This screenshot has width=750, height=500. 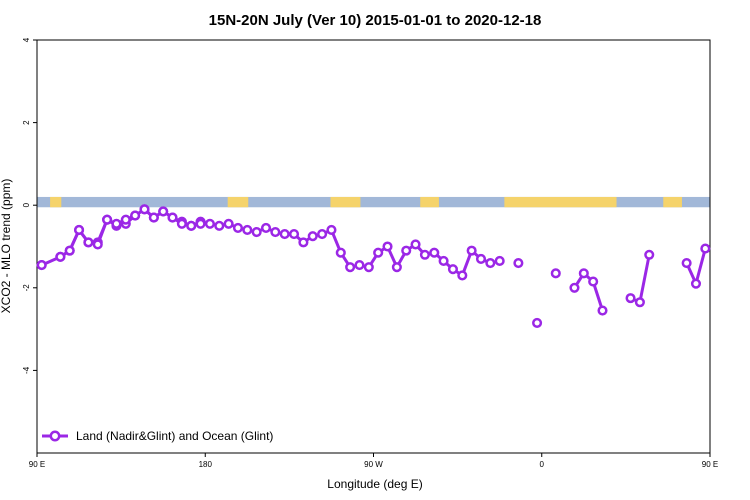 I want to click on y-tick-label: 2, so click(x=26, y=122).